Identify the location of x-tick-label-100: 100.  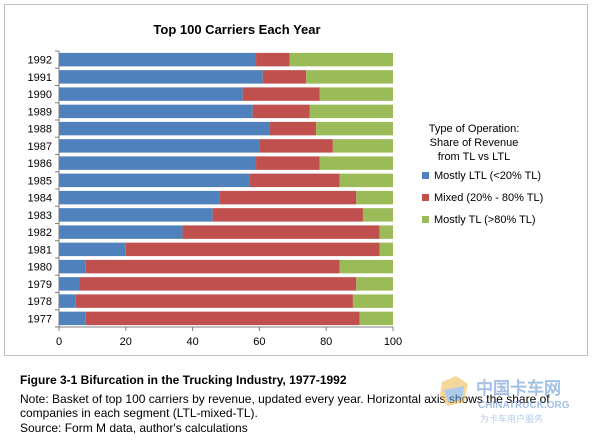
(393, 342).